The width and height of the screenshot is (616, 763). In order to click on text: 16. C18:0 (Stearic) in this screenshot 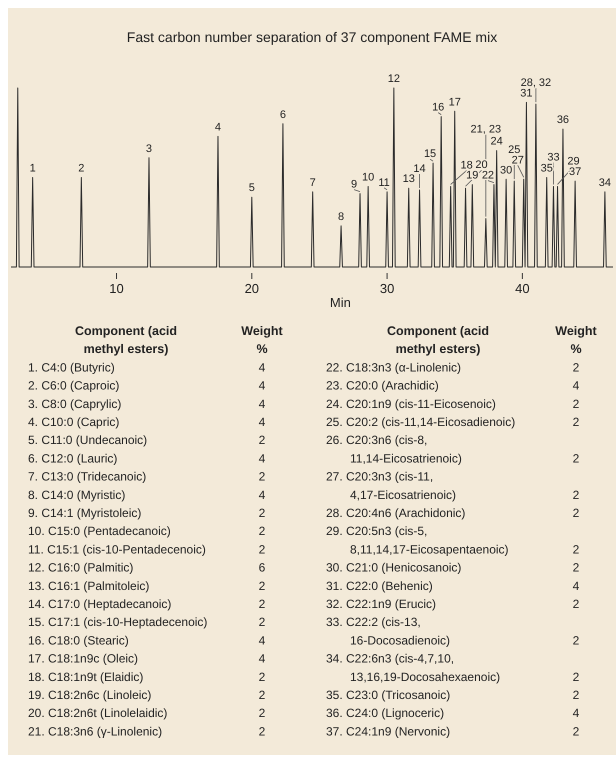, I will do `click(78, 640)`.